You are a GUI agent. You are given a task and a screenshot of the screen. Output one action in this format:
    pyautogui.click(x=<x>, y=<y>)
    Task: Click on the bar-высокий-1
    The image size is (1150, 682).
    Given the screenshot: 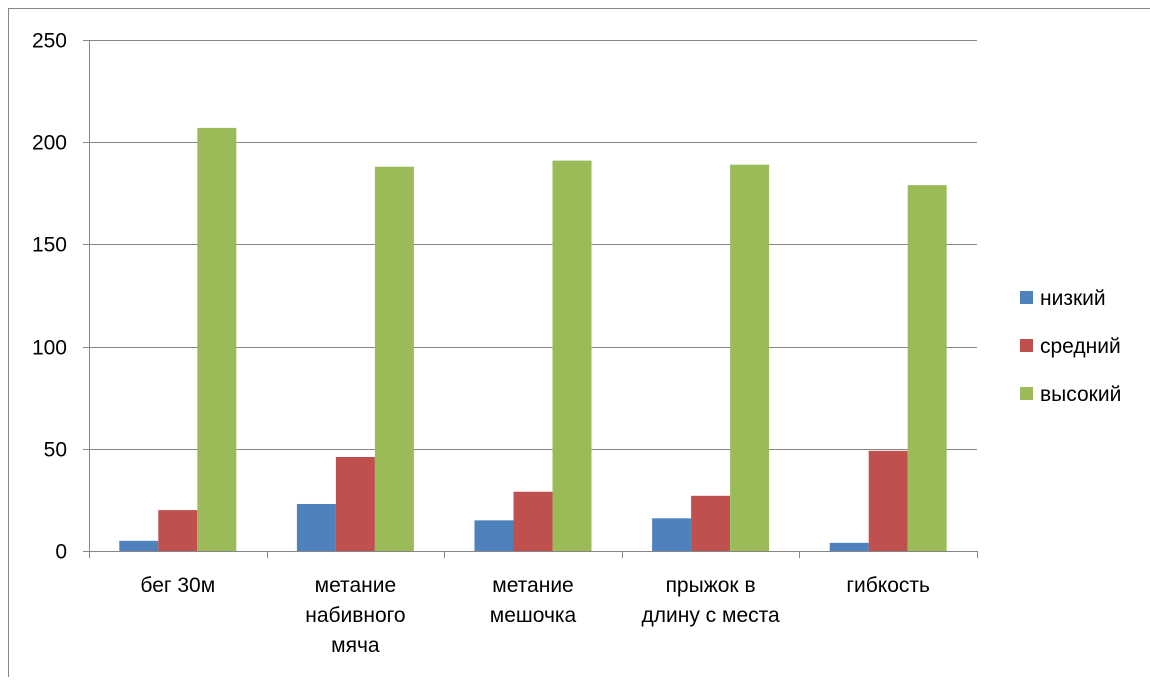 What is the action you would take?
    pyautogui.click(x=394, y=359)
    